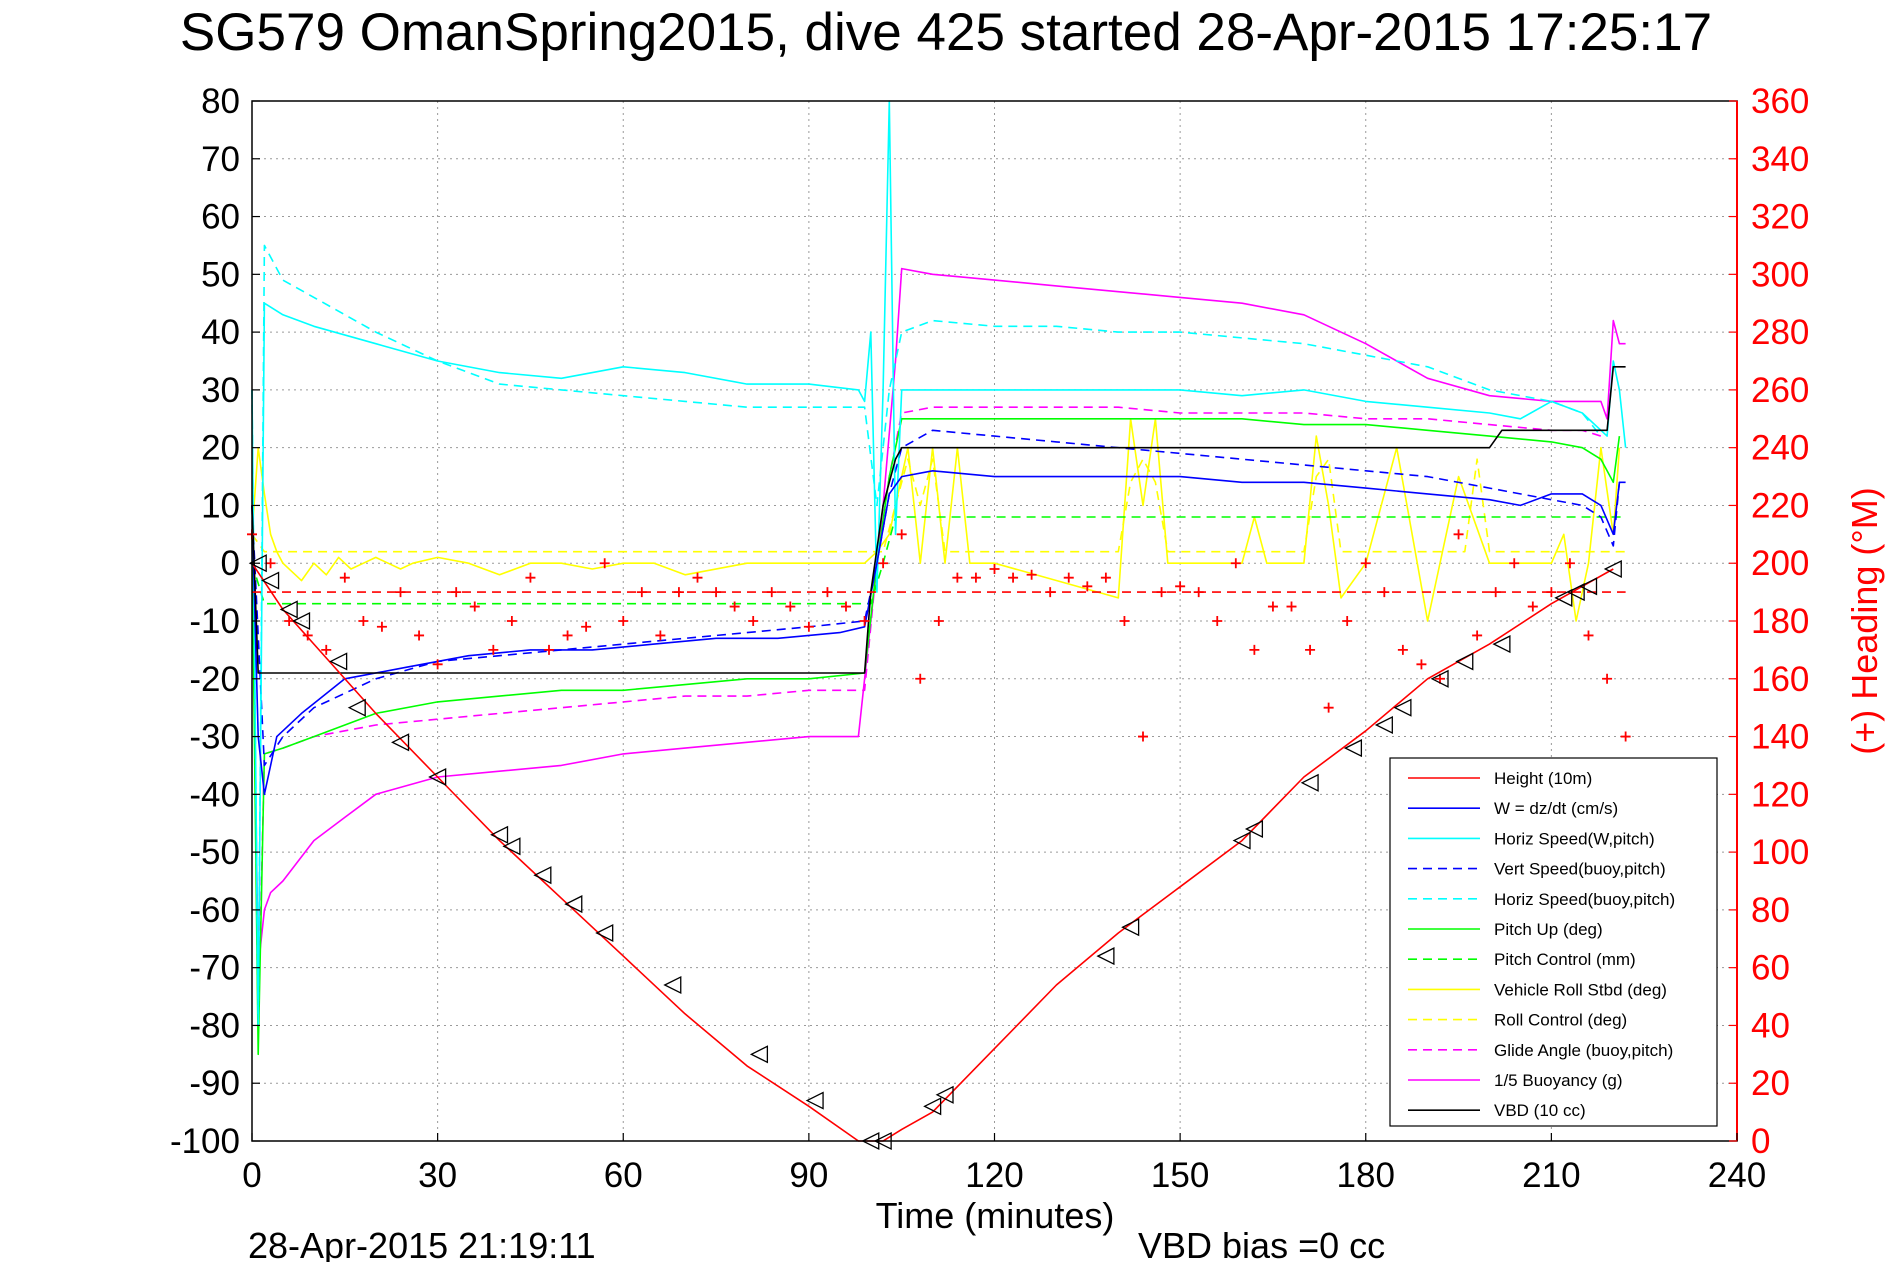 This screenshot has height=1262, width=1891. What do you see at coordinates (214, 1025) in the screenshot?
I see `y-tick-label: -80` at bounding box center [214, 1025].